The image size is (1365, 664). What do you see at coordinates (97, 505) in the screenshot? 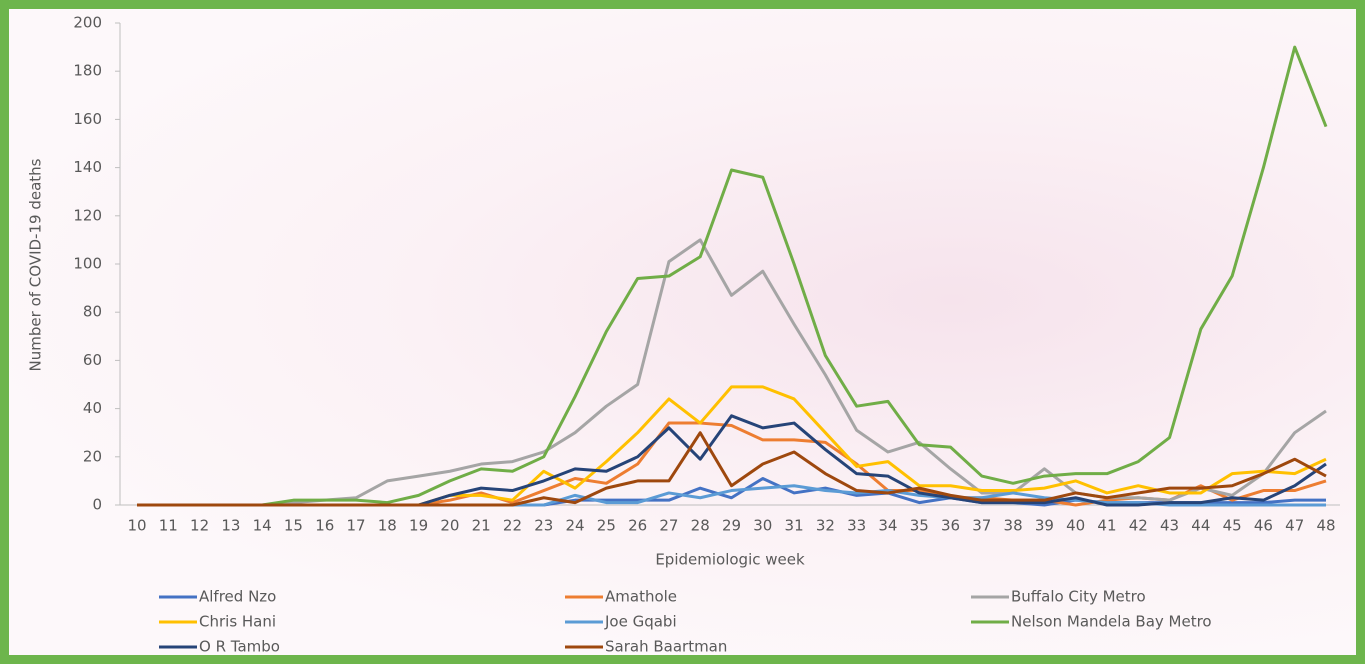
I see `y-tick-label: 0` at bounding box center [97, 505].